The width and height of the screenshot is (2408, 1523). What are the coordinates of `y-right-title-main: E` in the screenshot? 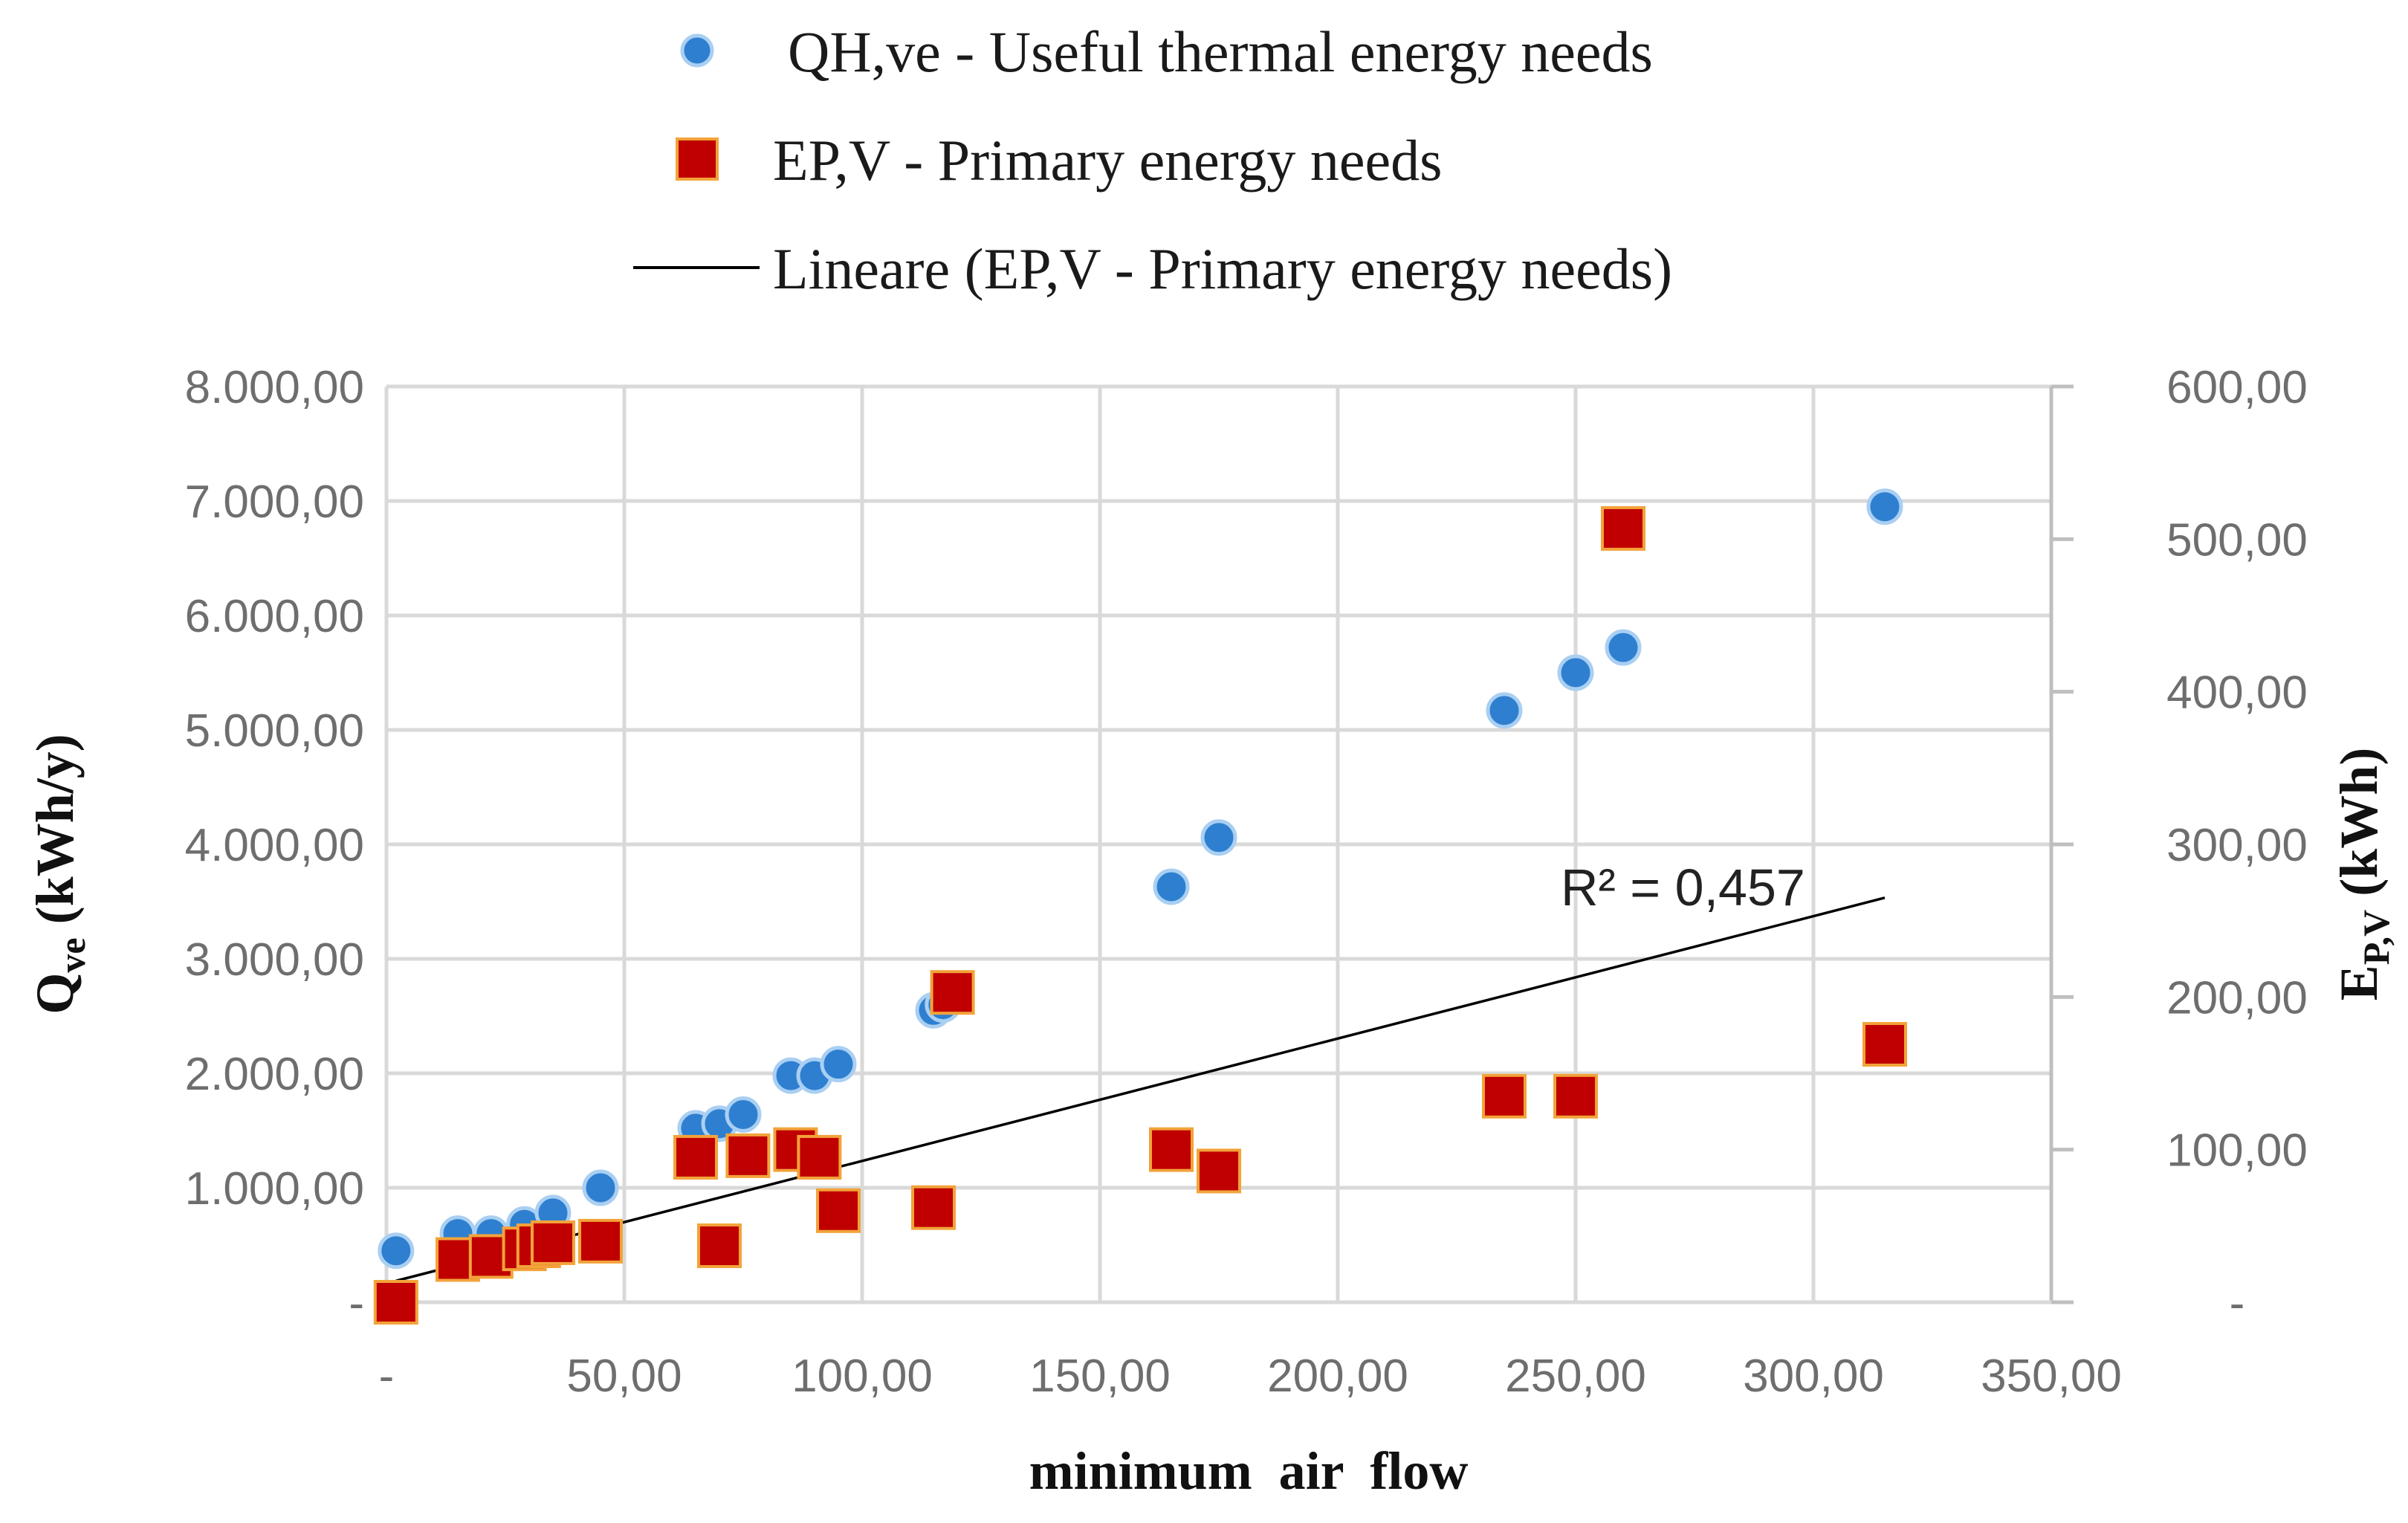 It's located at (2359, 983).